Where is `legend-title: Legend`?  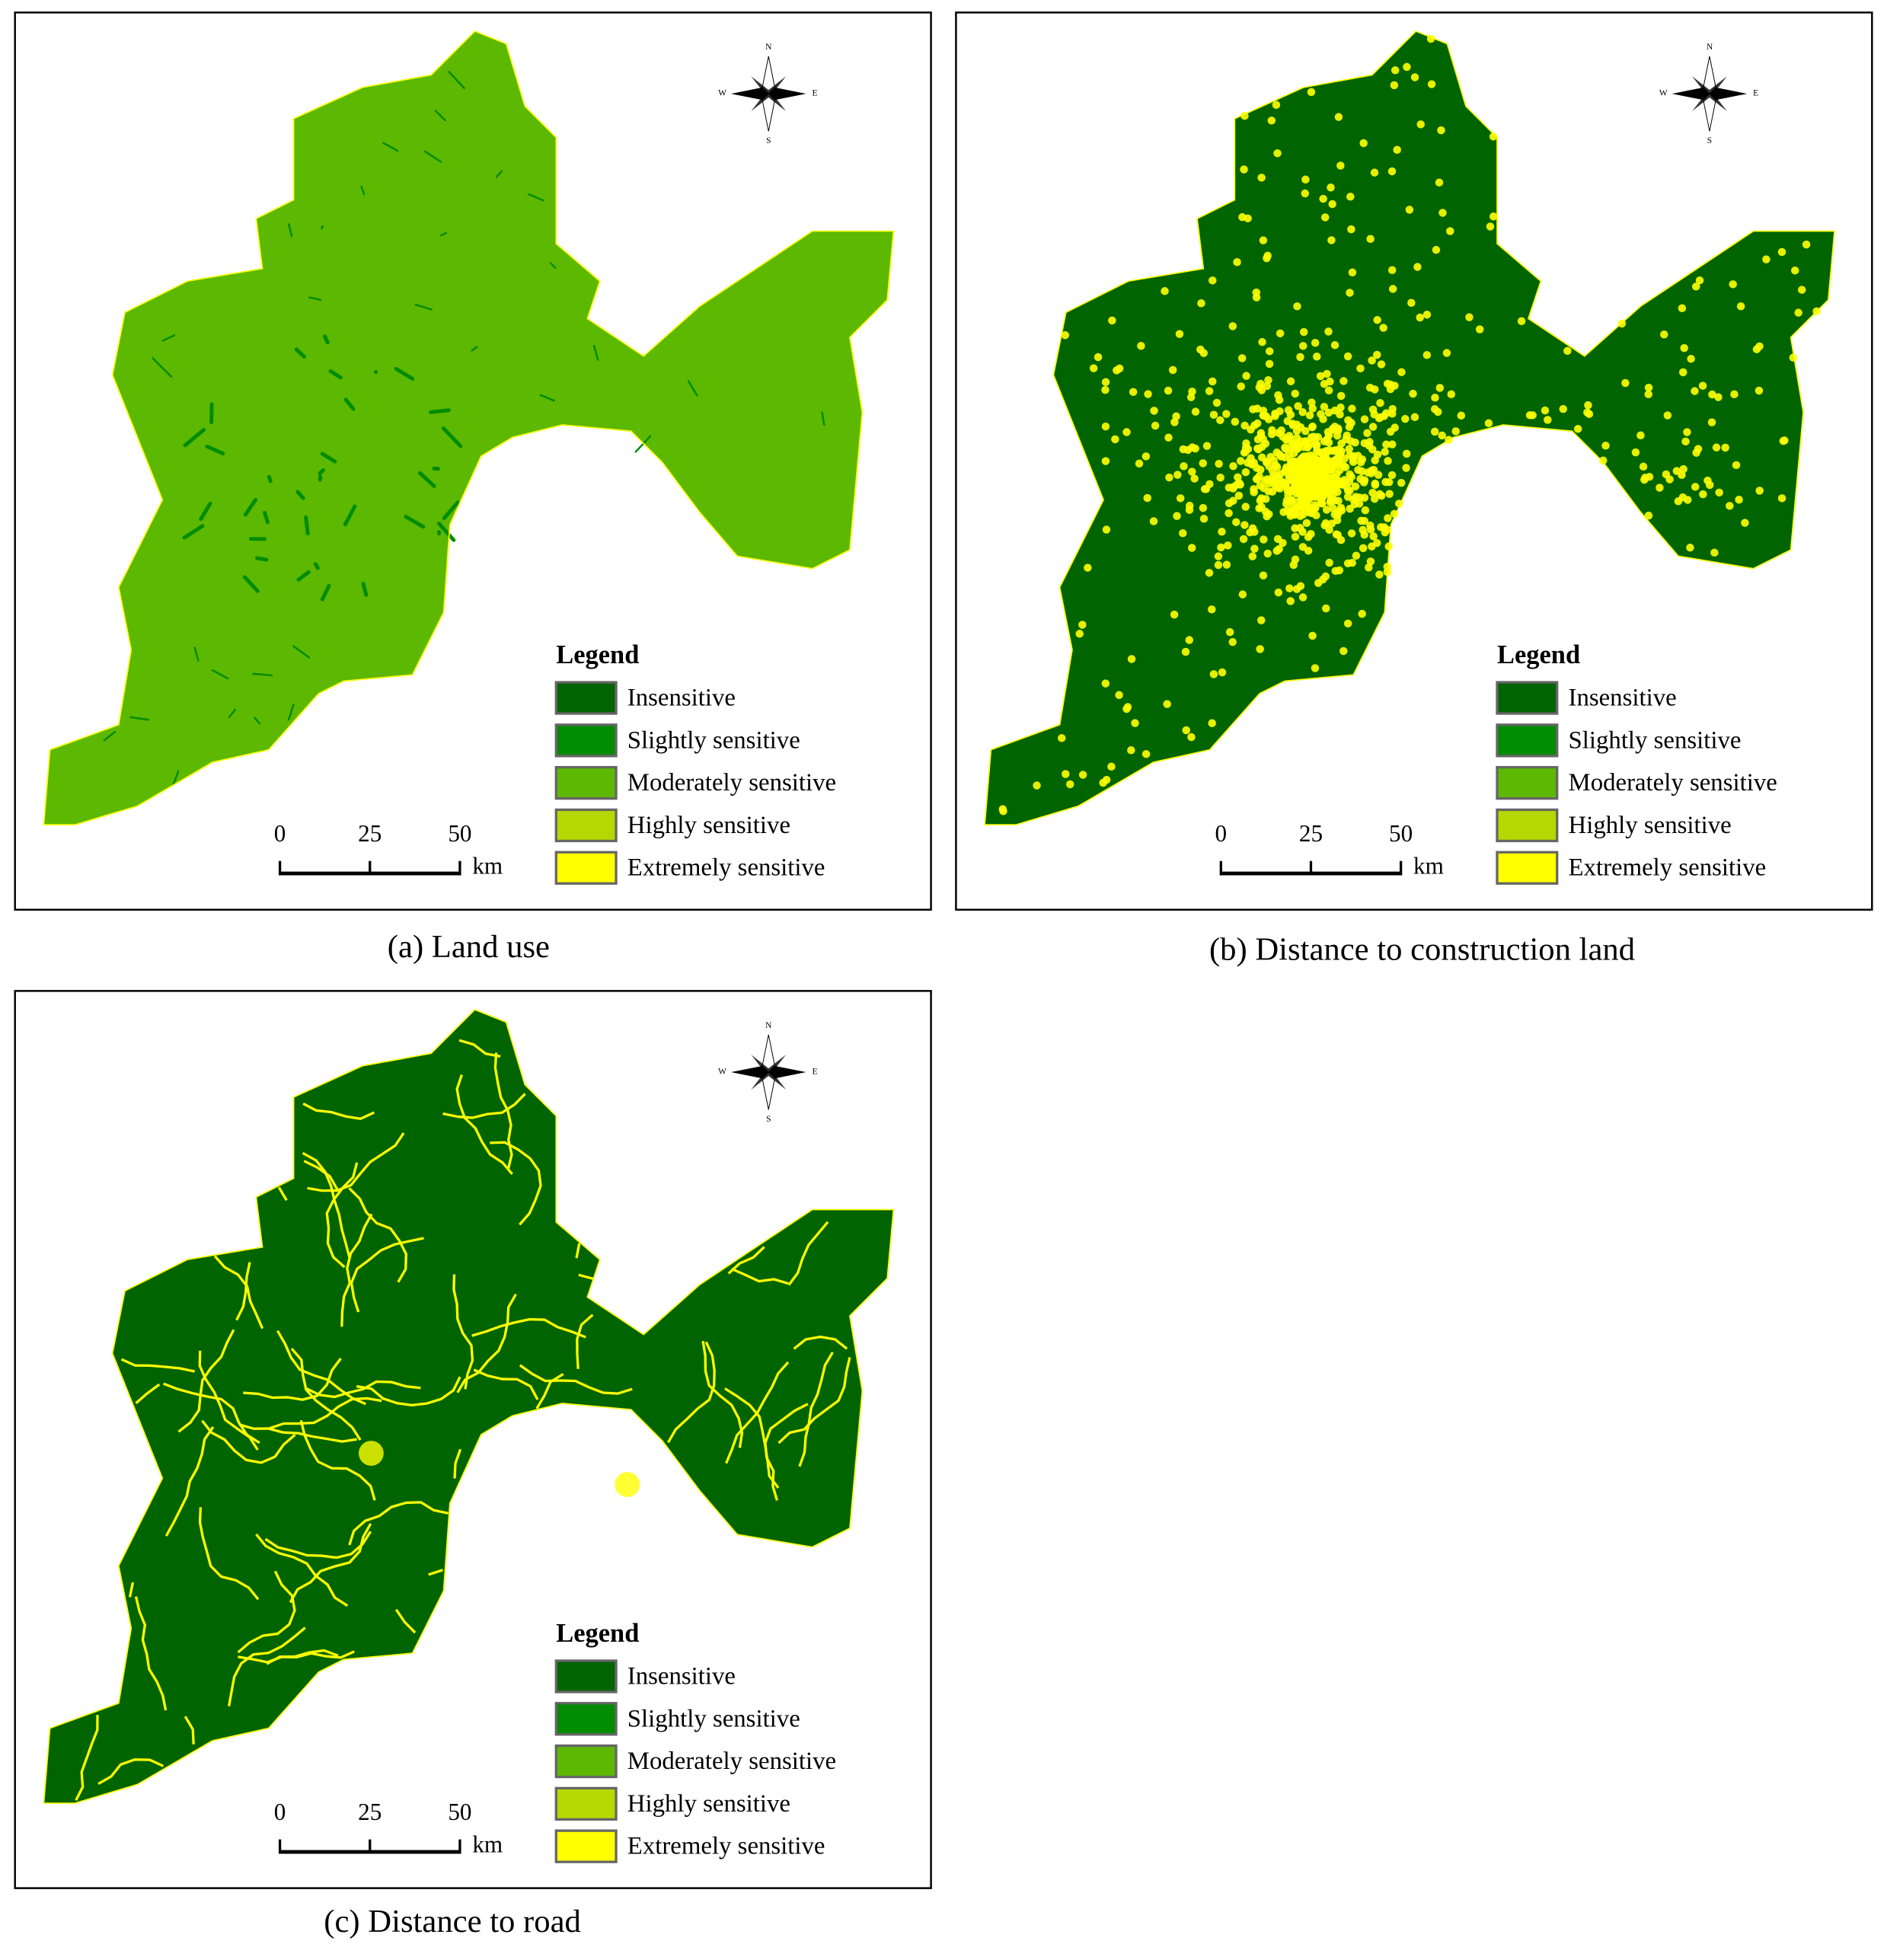 legend-title: Legend is located at coordinates (1538, 655).